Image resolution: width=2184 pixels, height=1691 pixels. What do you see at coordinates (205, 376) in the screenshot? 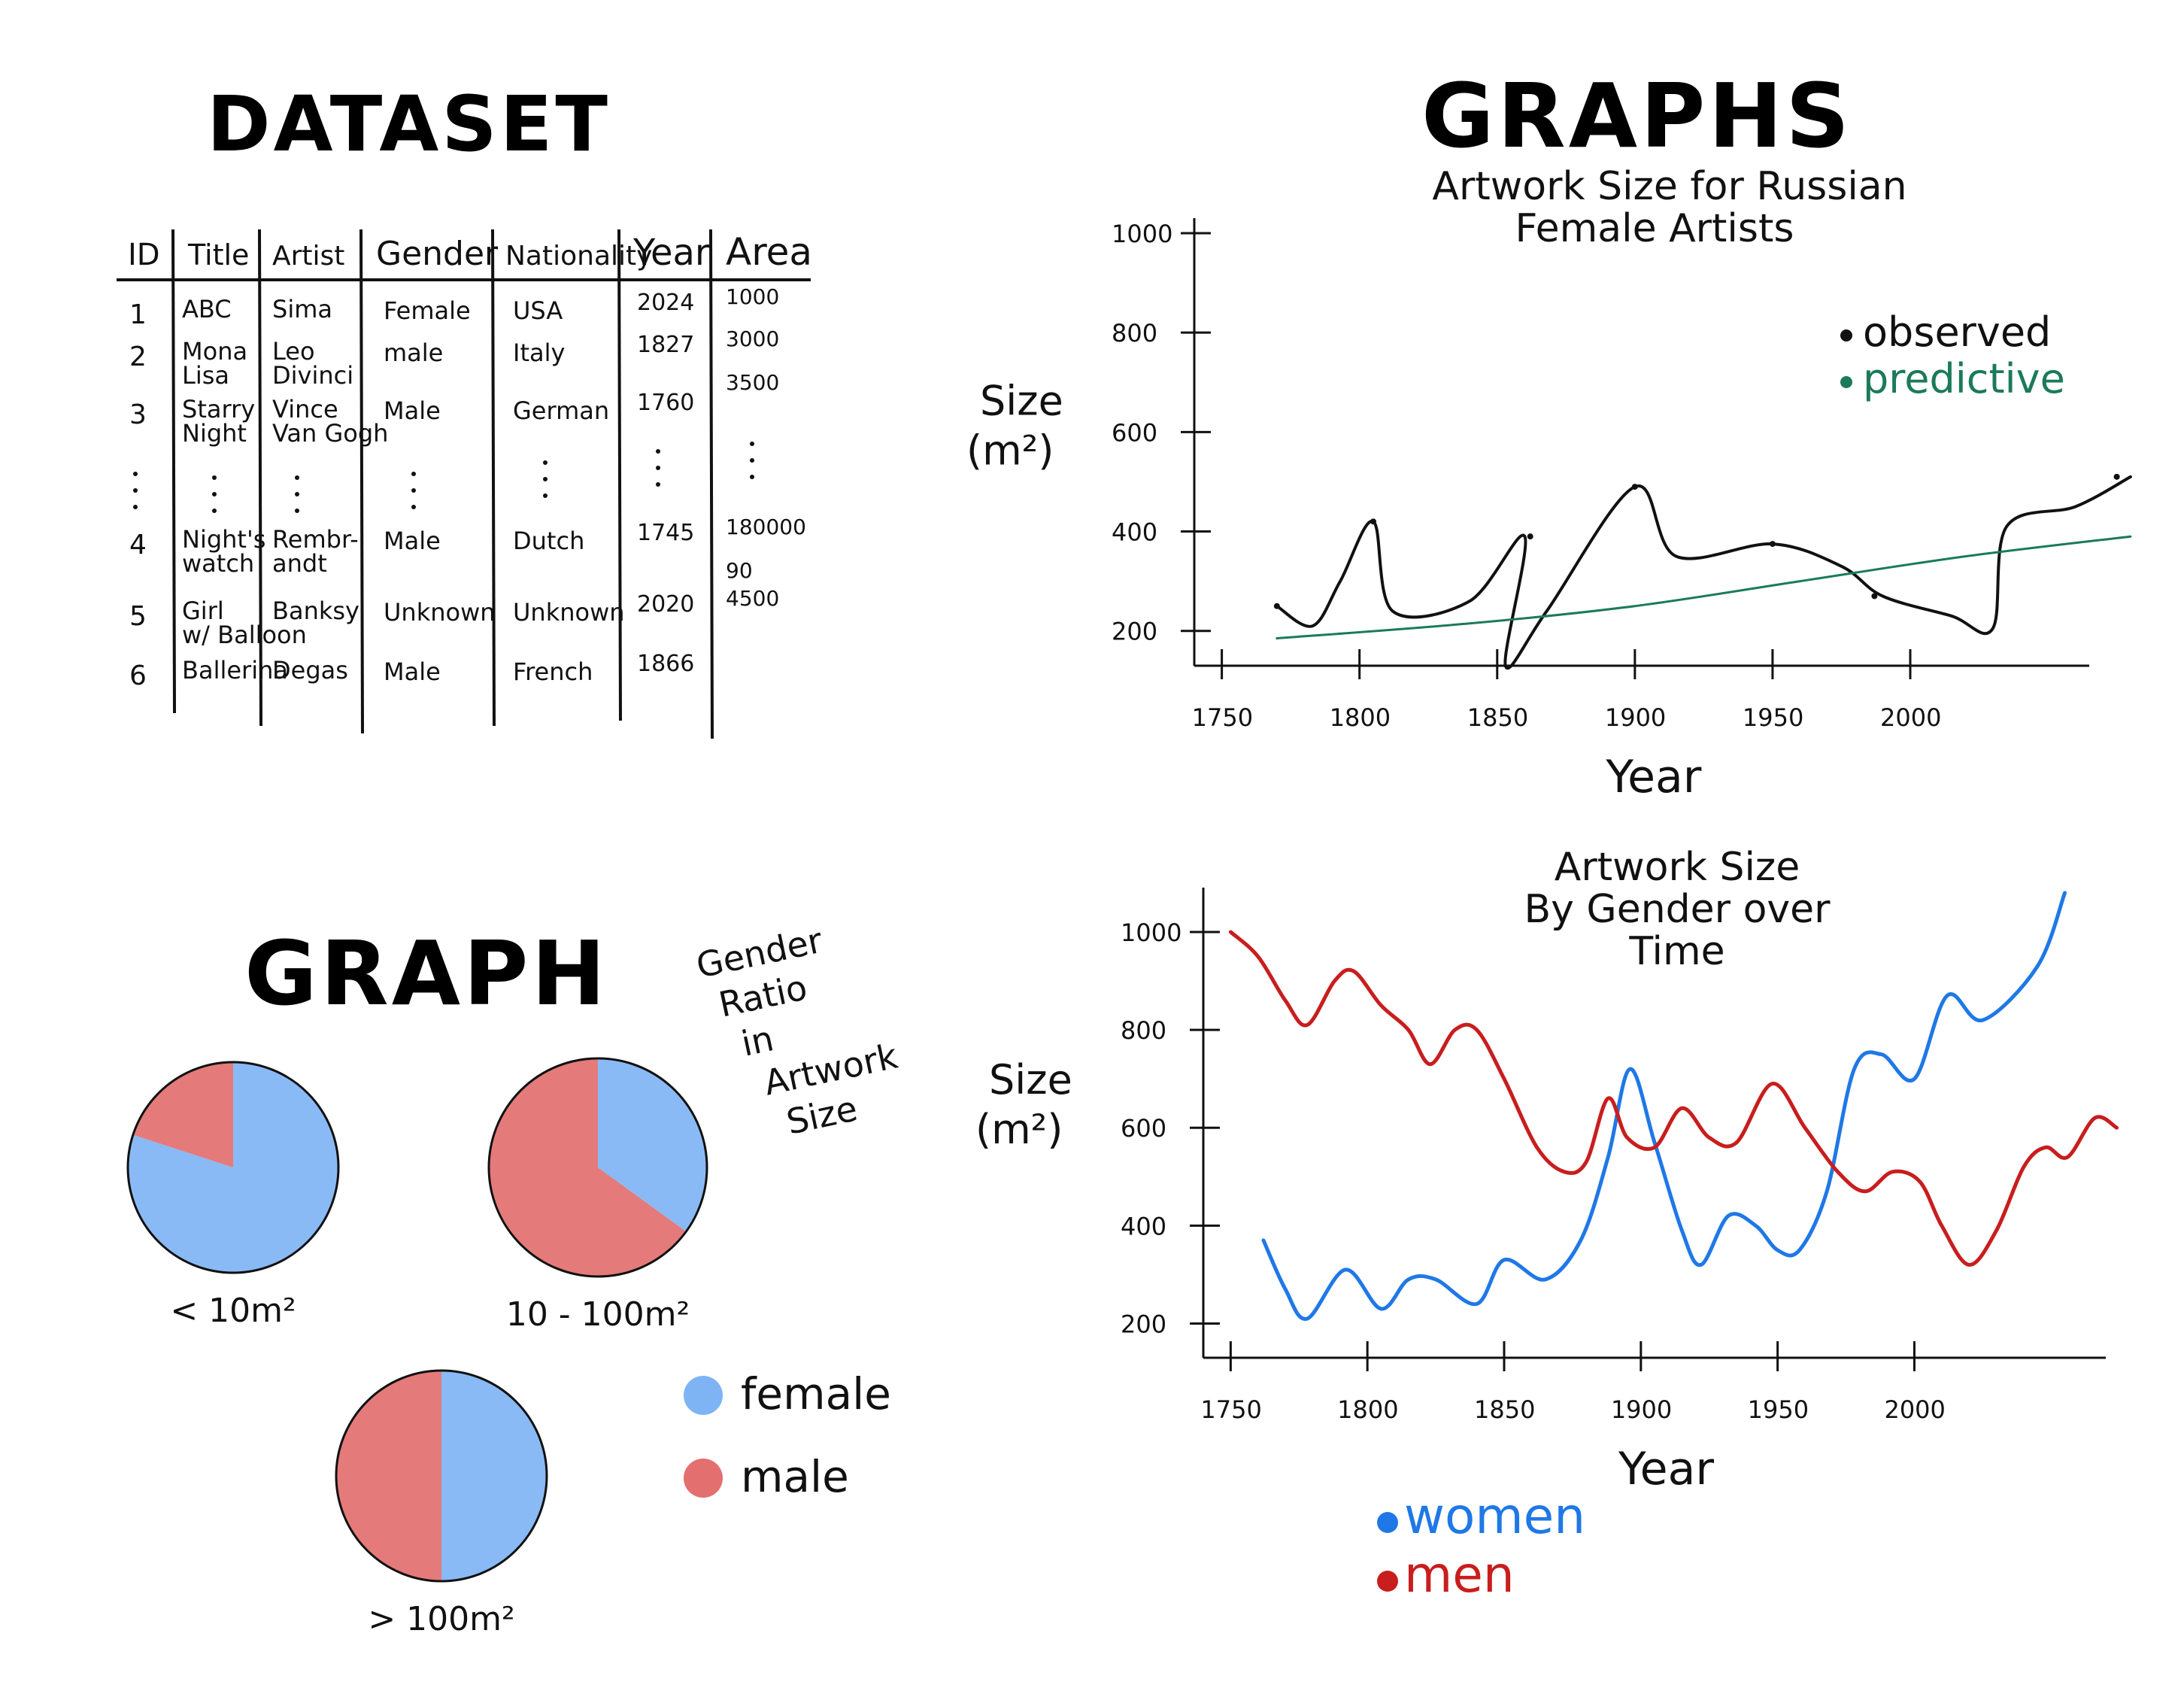
I see `table-cell-title: Lisa` at bounding box center [205, 376].